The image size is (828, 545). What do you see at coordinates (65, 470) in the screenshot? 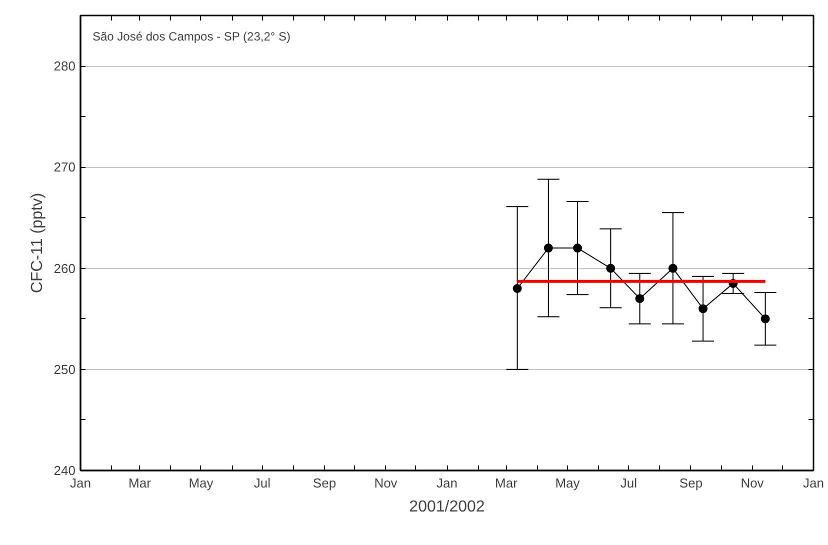
I see `y-tick-label: 240` at bounding box center [65, 470].